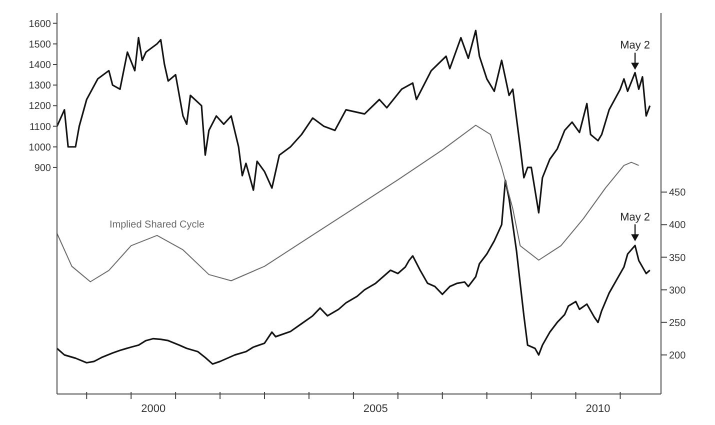  I want to click on y2-tick-label: 400, so click(677, 226).